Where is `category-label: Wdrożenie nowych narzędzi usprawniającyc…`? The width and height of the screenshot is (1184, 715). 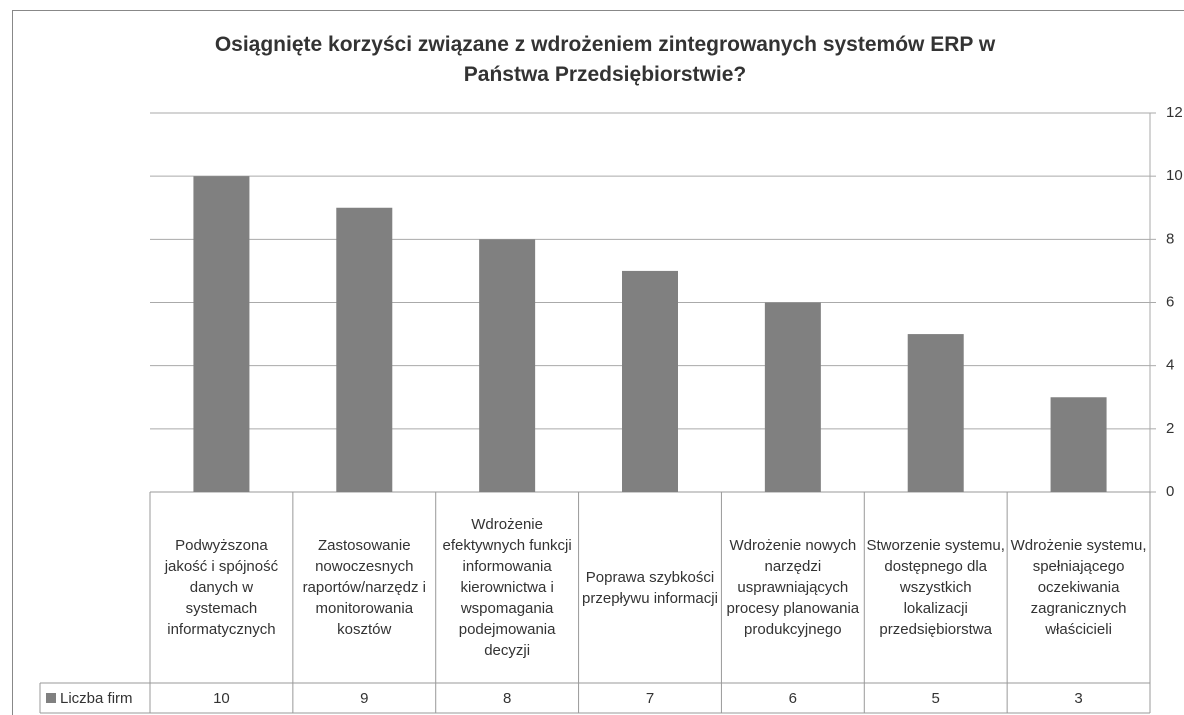 category-label: Wdrożenie nowych narzędzi usprawniającyc… is located at coordinates (793, 587).